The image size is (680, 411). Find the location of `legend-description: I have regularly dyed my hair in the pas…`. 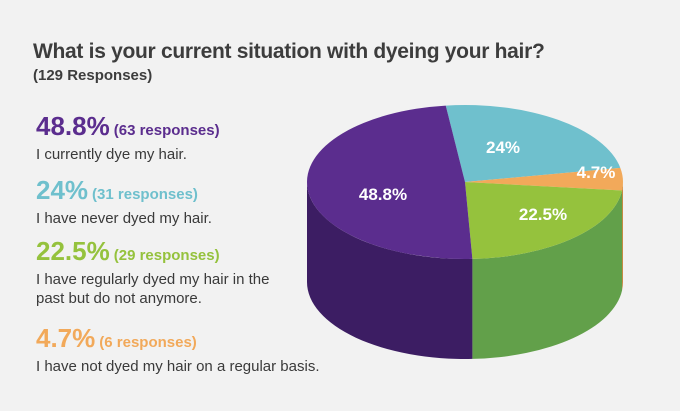

legend-description: I have regularly dyed my hair in the pas… is located at coordinates (153, 289).